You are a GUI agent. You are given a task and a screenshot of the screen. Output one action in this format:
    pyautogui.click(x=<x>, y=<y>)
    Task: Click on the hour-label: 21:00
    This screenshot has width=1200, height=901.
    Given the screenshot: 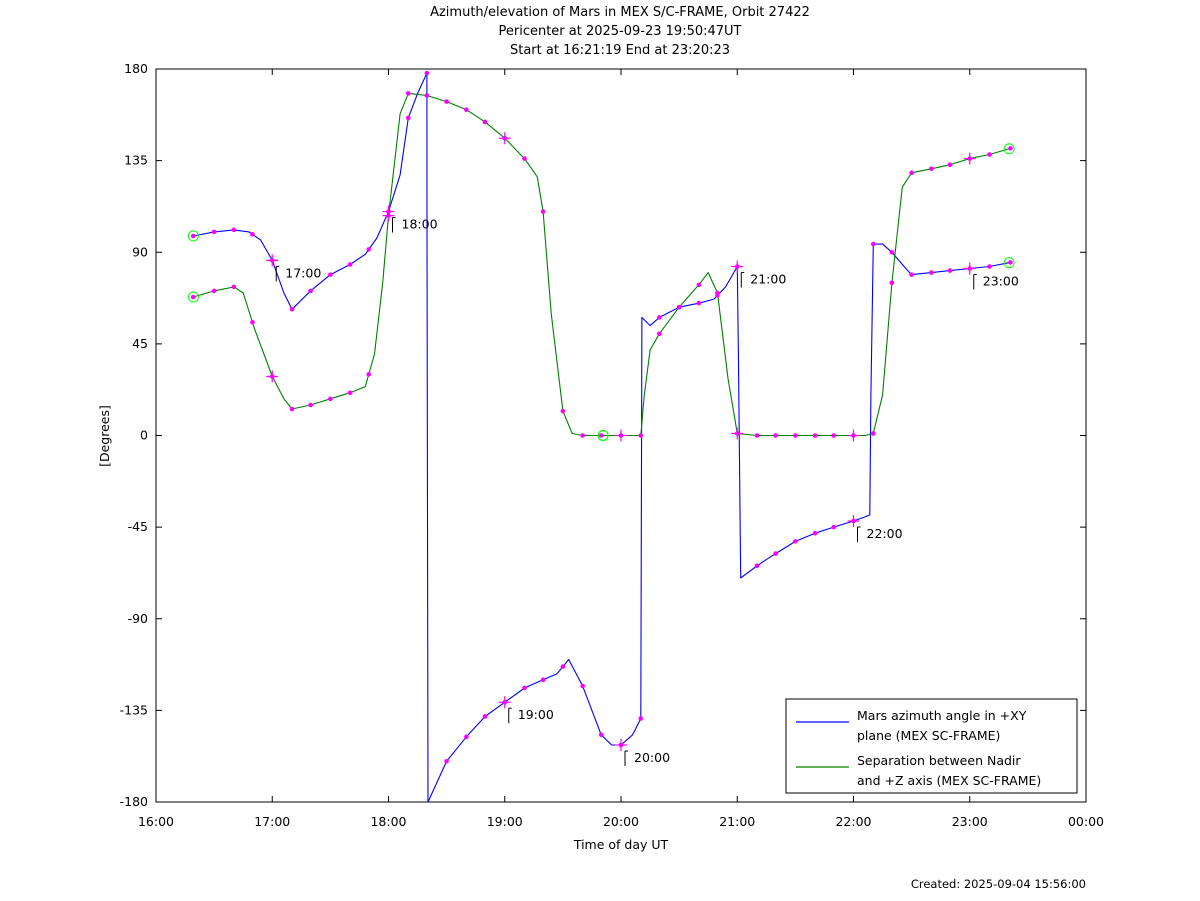 What is the action you would take?
    pyautogui.click(x=768, y=279)
    